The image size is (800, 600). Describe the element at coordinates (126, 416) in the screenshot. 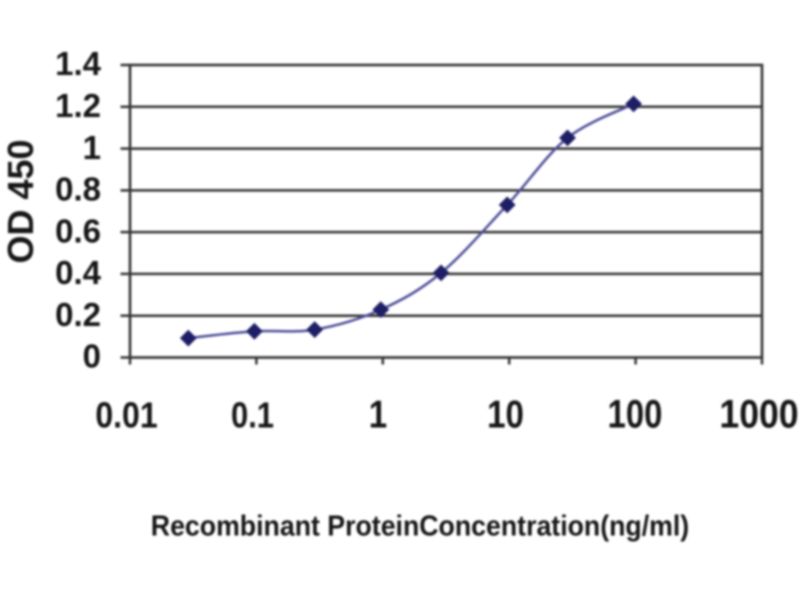

I see `svg-text: 0.01` at that location.